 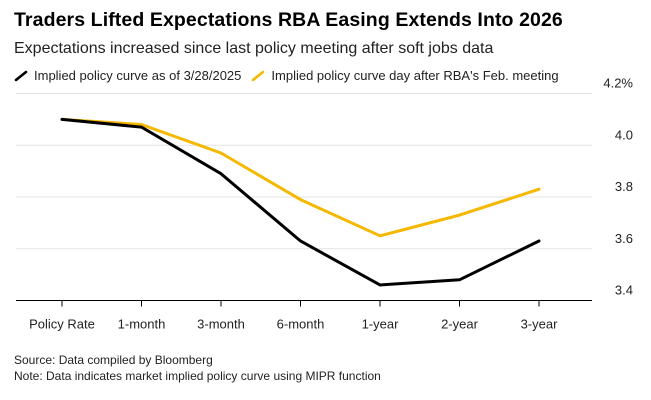 What do you see at coordinates (624, 290) in the screenshot?
I see `y-tick-label: 3.4` at bounding box center [624, 290].